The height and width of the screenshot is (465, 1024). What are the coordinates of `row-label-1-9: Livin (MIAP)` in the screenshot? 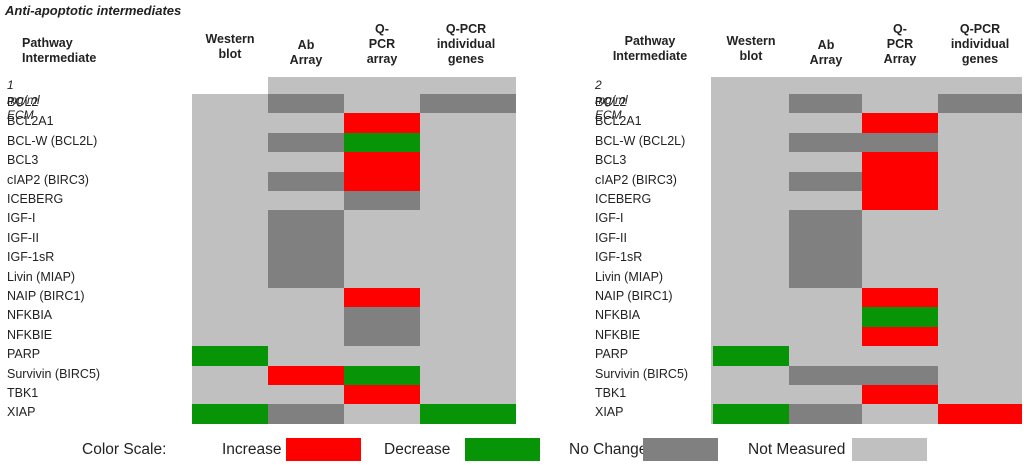 It's located at (629, 276).